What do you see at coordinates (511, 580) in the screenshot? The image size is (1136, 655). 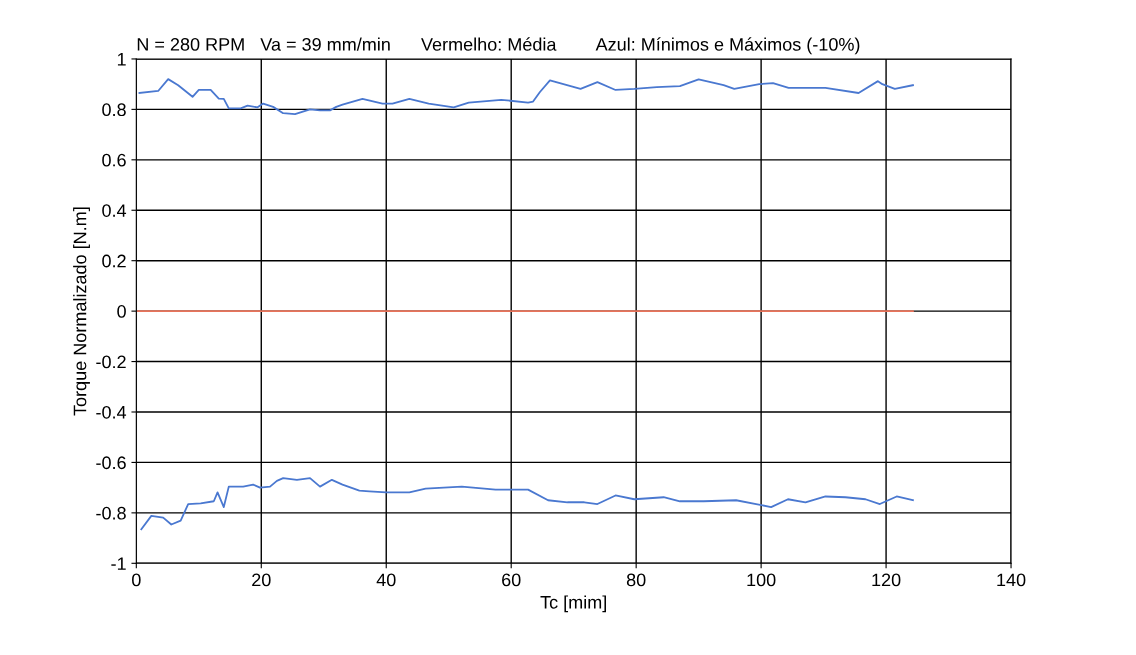 I see `x-tick-label: 60` at bounding box center [511, 580].